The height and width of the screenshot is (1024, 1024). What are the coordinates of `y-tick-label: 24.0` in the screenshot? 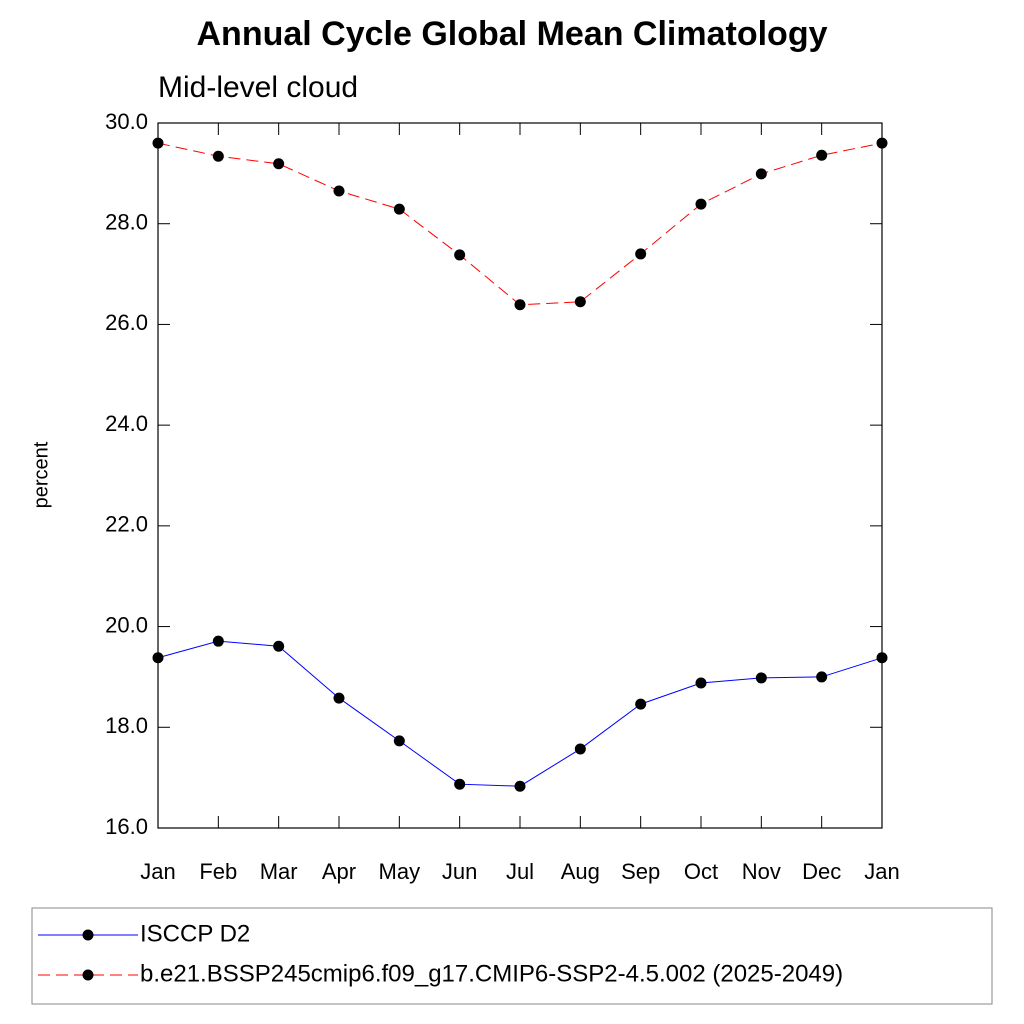 It's located at (126, 423).